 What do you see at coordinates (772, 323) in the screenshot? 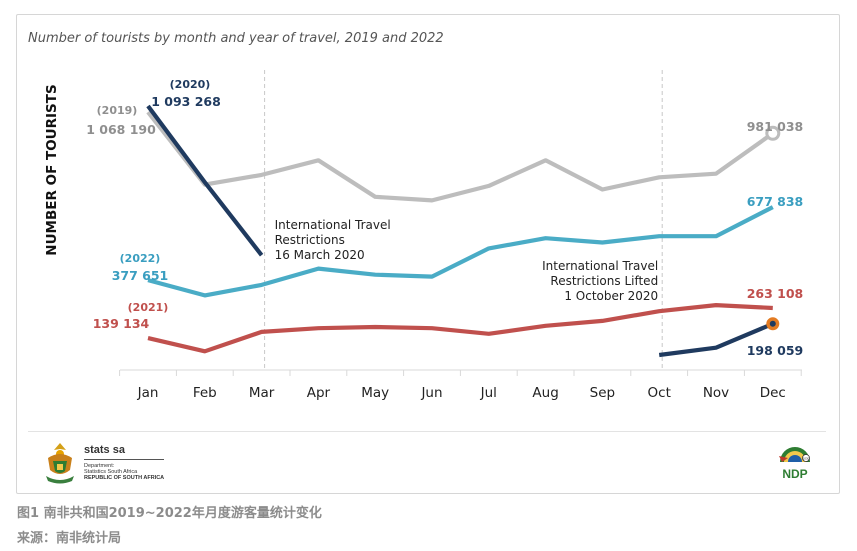
I see `end-marker-core` at bounding box center [772, 323].